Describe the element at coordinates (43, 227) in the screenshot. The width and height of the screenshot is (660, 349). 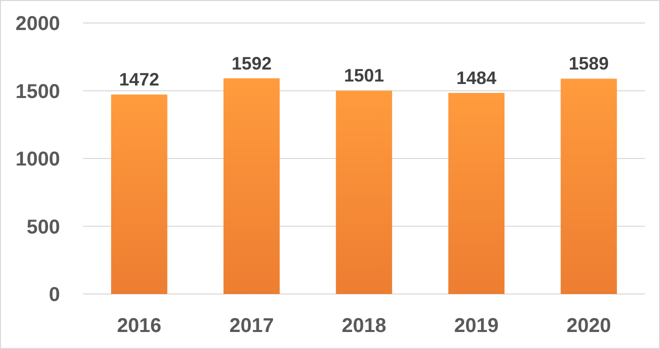
I see `y-tick-label: 500` at that location.